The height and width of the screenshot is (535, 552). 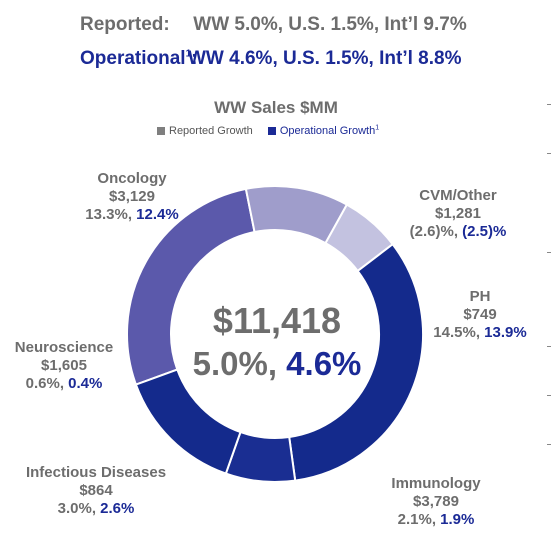 I want to click on segment-value: $3,789, so click(x=436, y=501).